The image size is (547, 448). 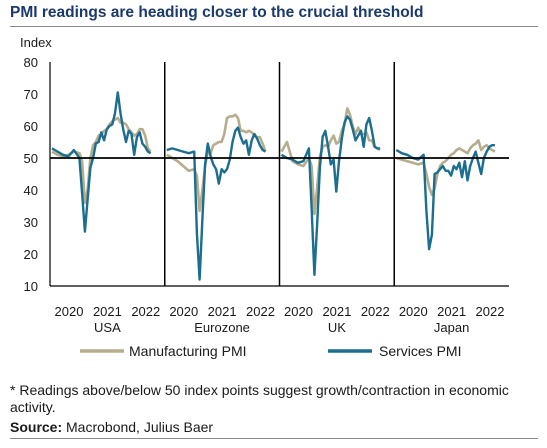 What do you see at coordinates (107, 327) in the screenshot?
I see `panel-label-usa: USA` at bounding box center [107, 327].